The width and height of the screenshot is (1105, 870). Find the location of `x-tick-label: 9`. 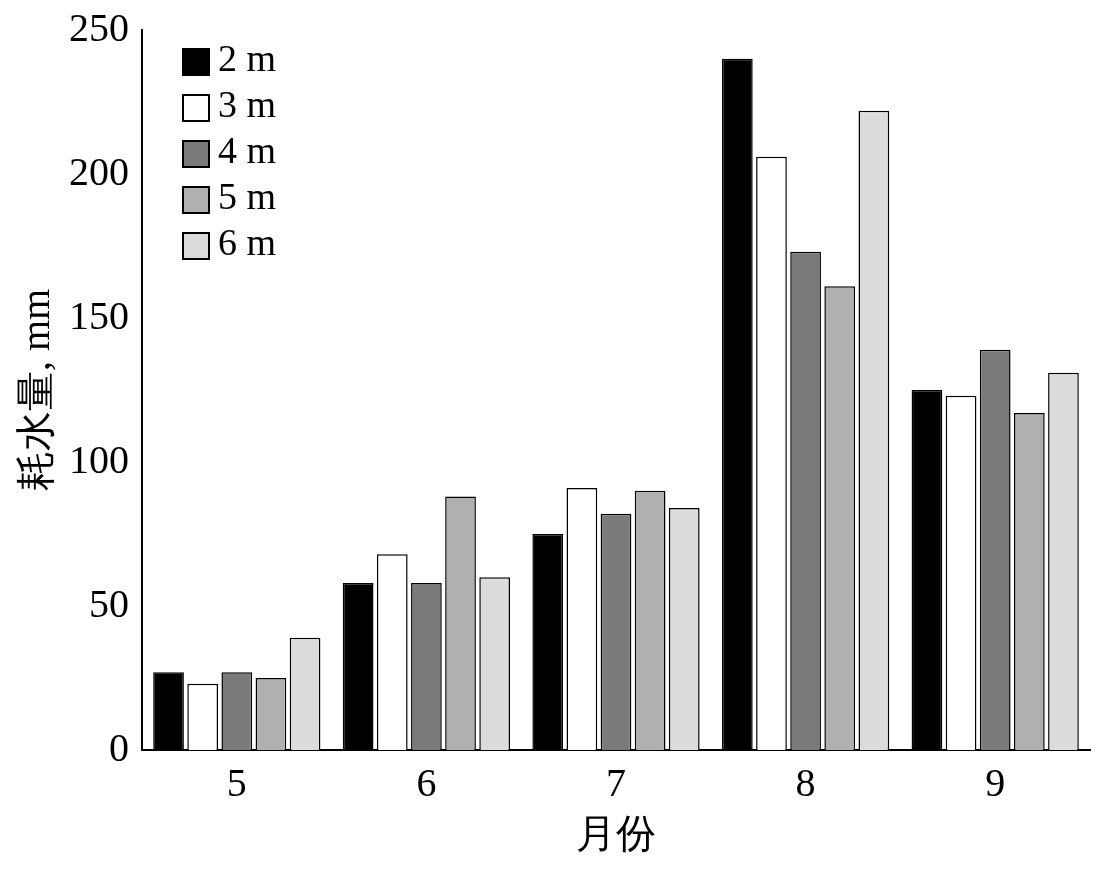

x-tick-label: 9 is located at coordinates (995, 782).